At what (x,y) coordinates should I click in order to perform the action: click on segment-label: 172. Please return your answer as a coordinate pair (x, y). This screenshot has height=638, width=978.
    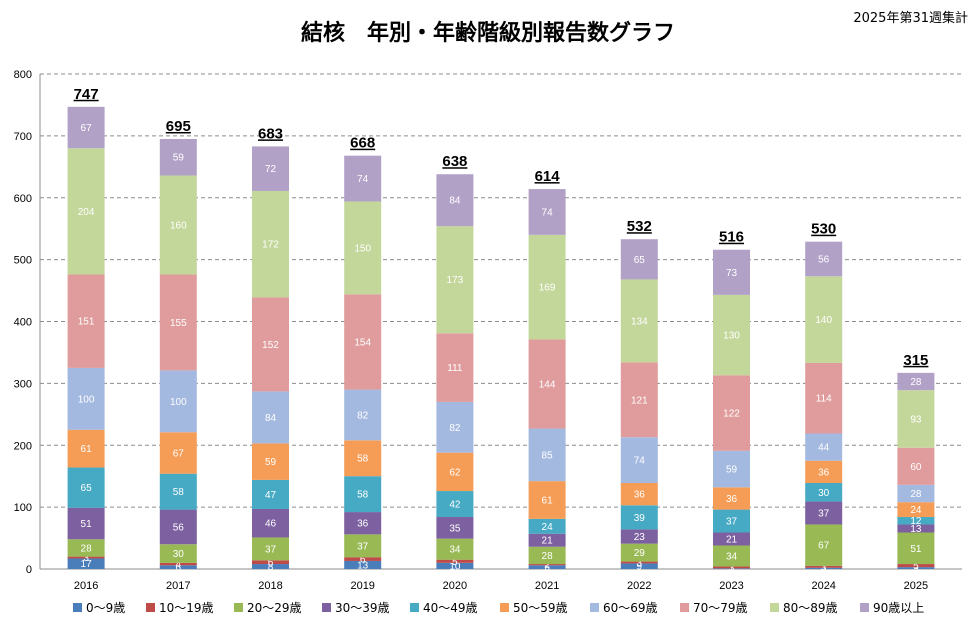
    Looking at the image, I should click on (270, 245).